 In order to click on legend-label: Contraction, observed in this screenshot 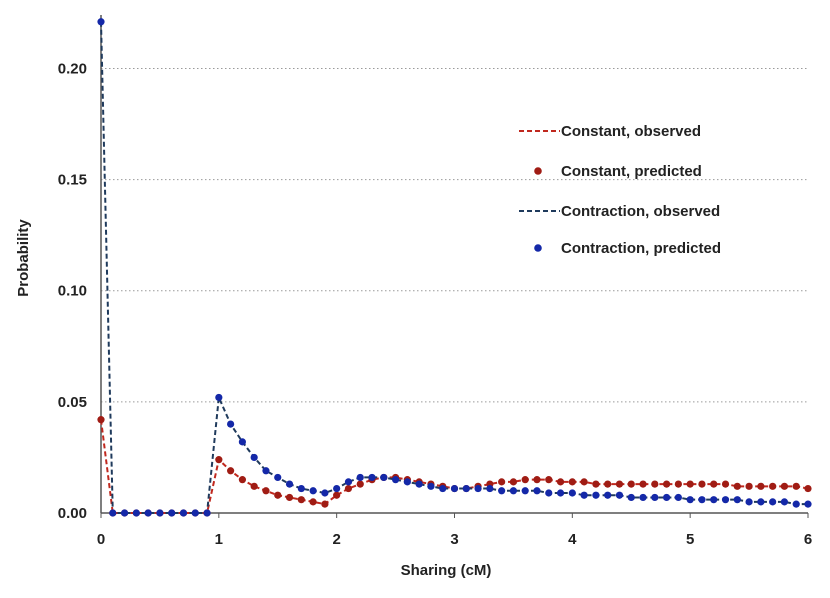, I will do `click(640, 211)`.